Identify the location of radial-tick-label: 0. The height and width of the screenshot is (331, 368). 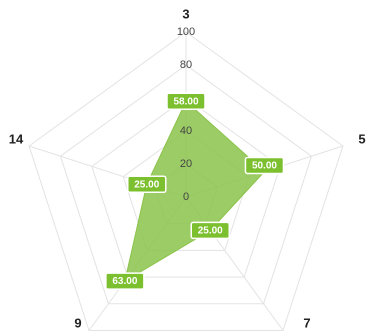
(186, 197).